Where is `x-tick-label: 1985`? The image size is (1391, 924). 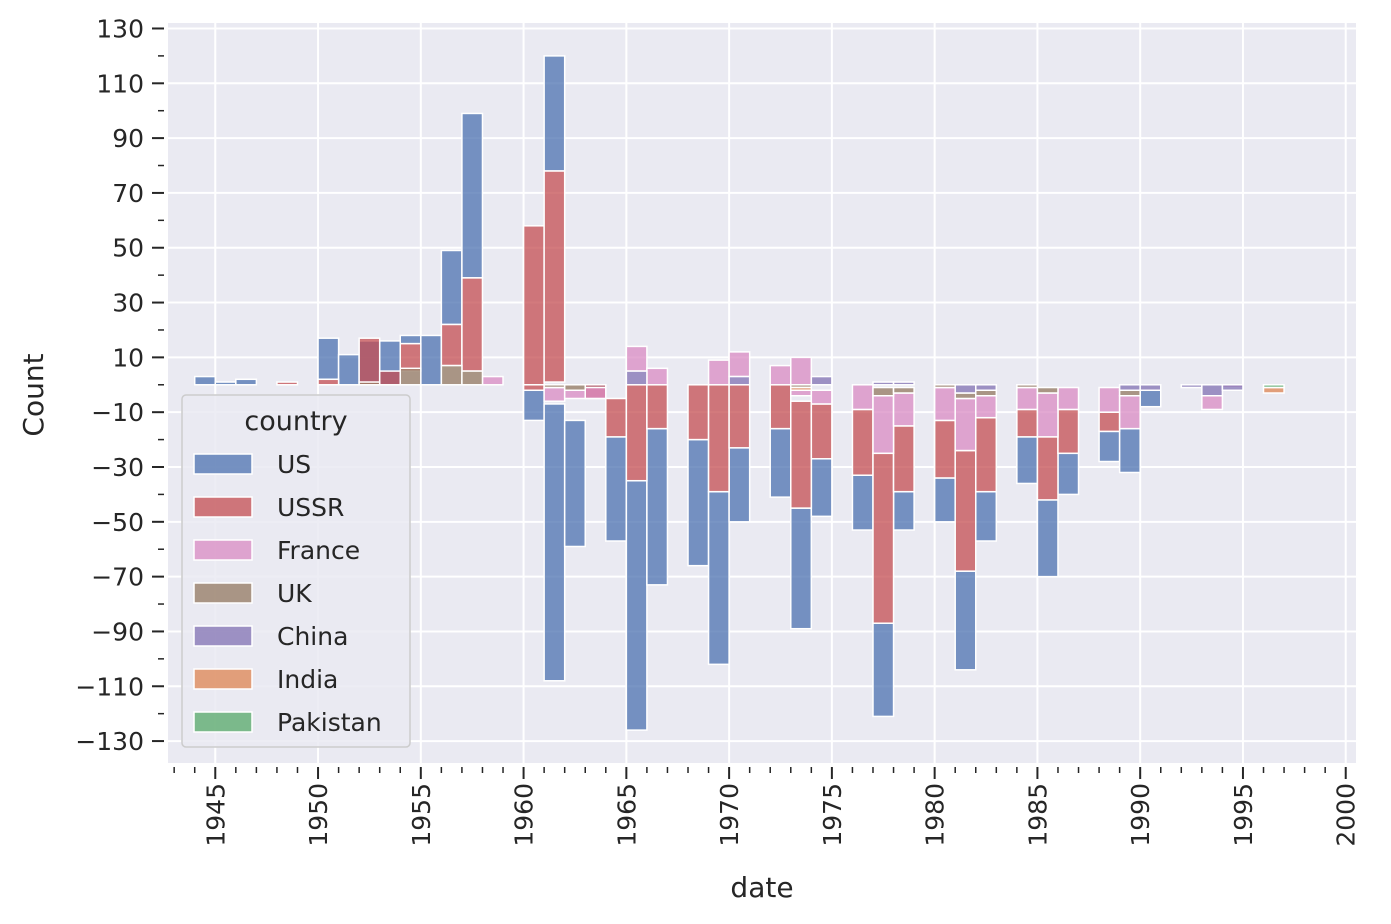 x-tick-label: 1985 is located at coordinates (1037, 815).